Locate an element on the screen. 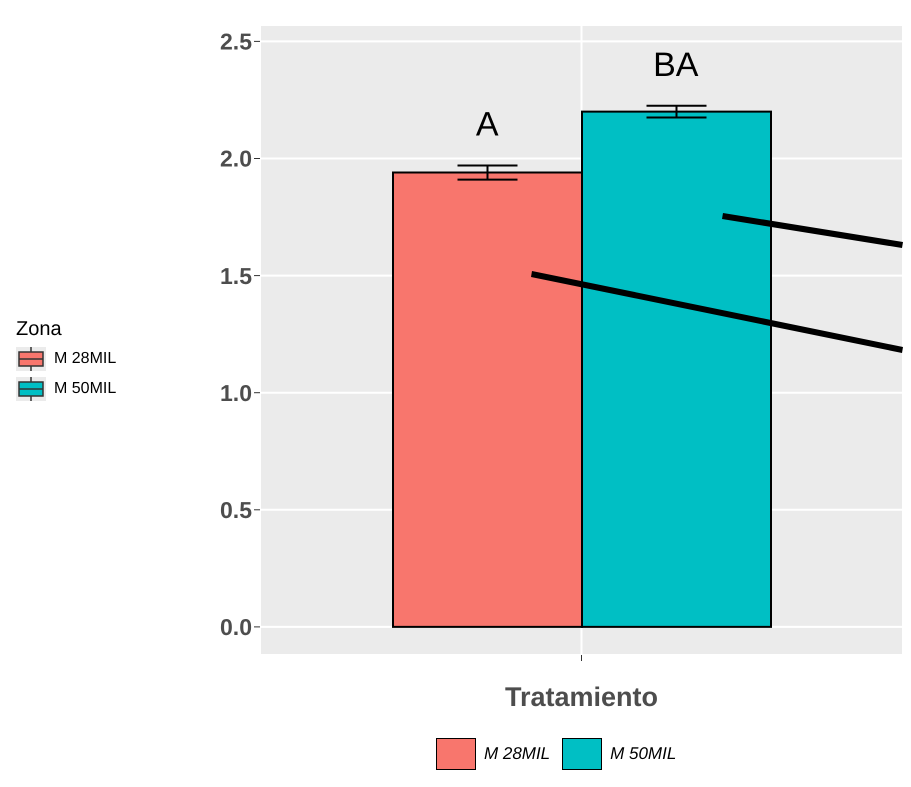 This screenshot has height=787, width=911. annotation: BA is located at coordinates (676, 65).